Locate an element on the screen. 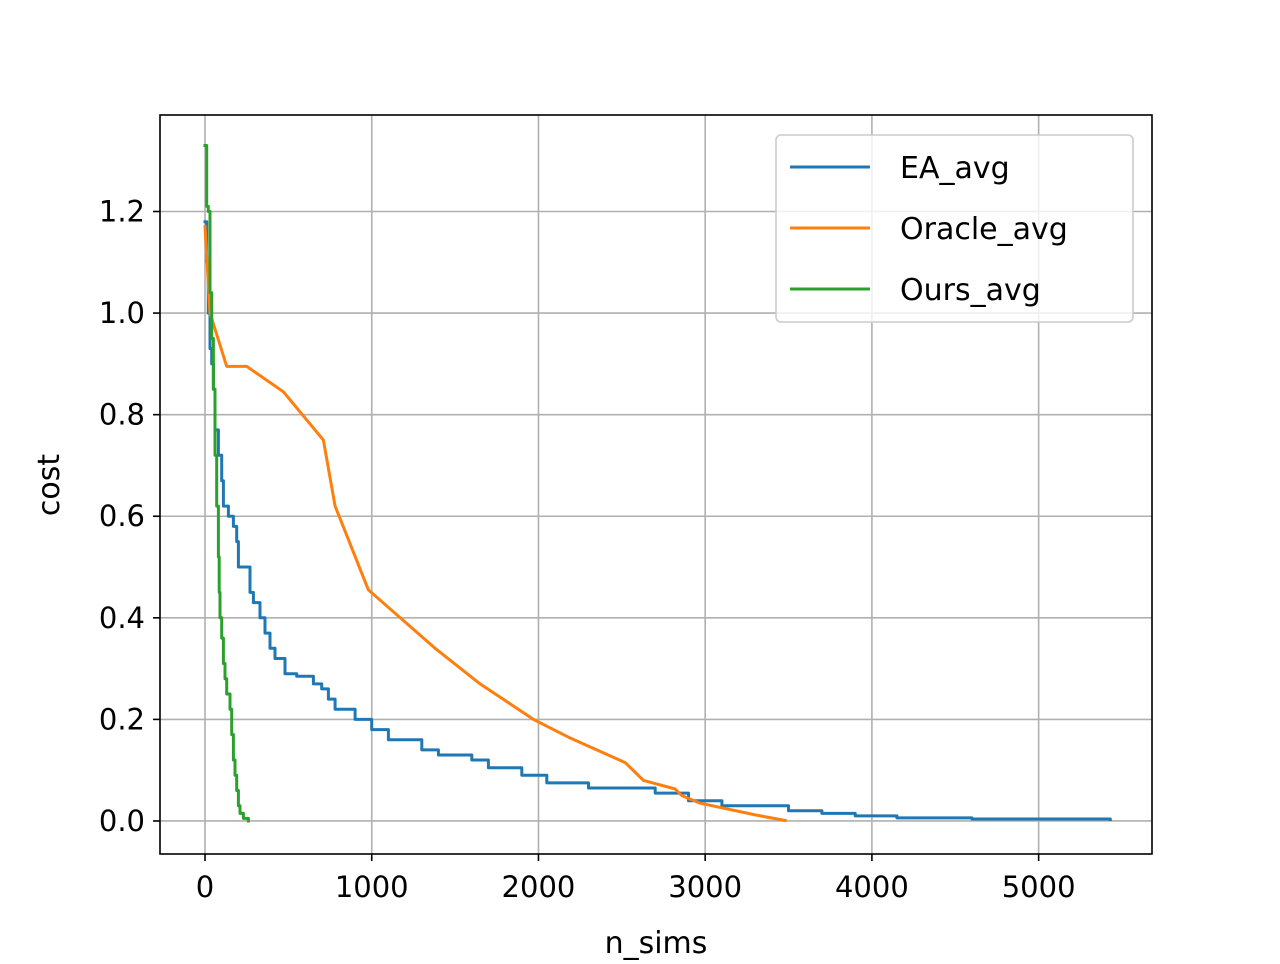  y-tick-label: 1.2 is located at coordinates (122, 212).